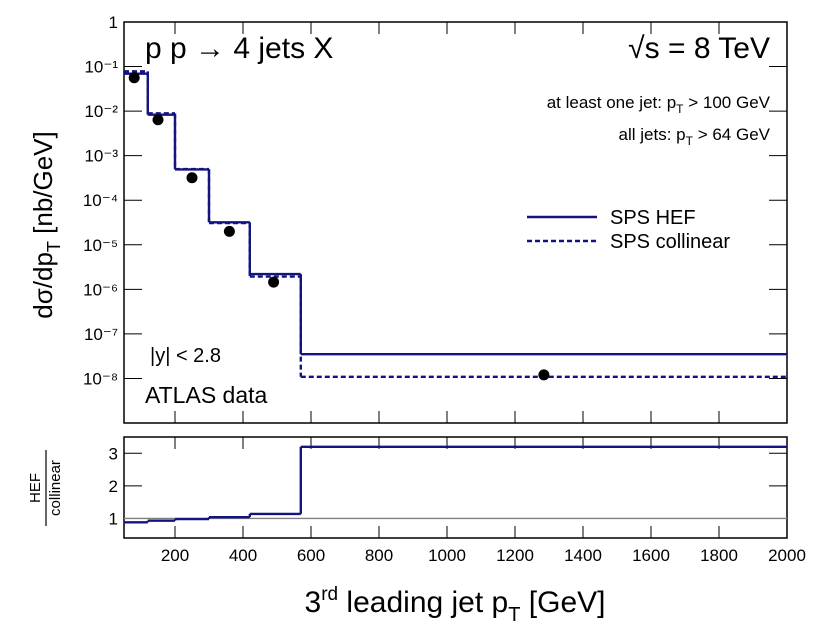  I want to click on y-label-part: dσ/dp, so click(43, 285).